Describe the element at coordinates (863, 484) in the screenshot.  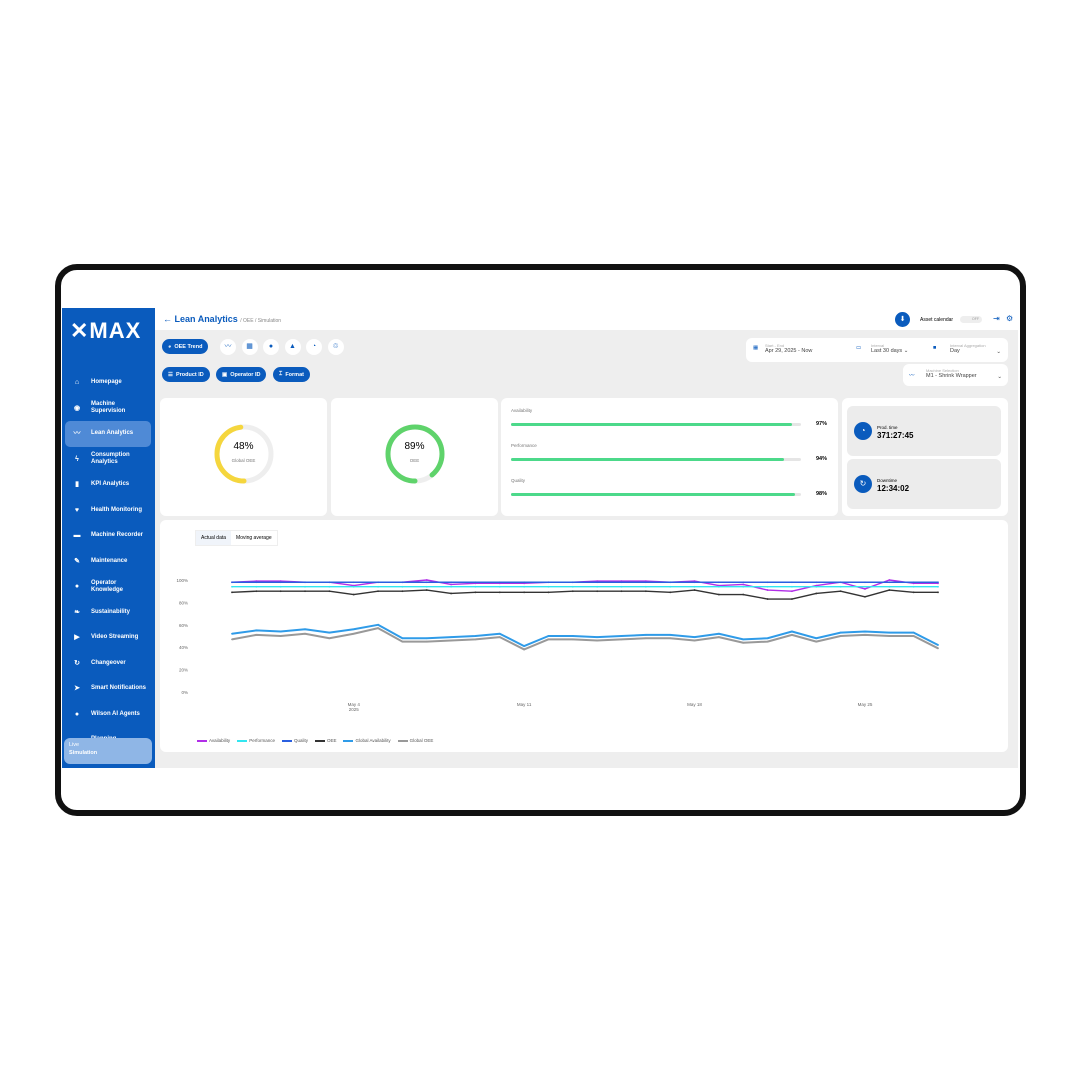
I see `downtime-icon: ↻` at that location.